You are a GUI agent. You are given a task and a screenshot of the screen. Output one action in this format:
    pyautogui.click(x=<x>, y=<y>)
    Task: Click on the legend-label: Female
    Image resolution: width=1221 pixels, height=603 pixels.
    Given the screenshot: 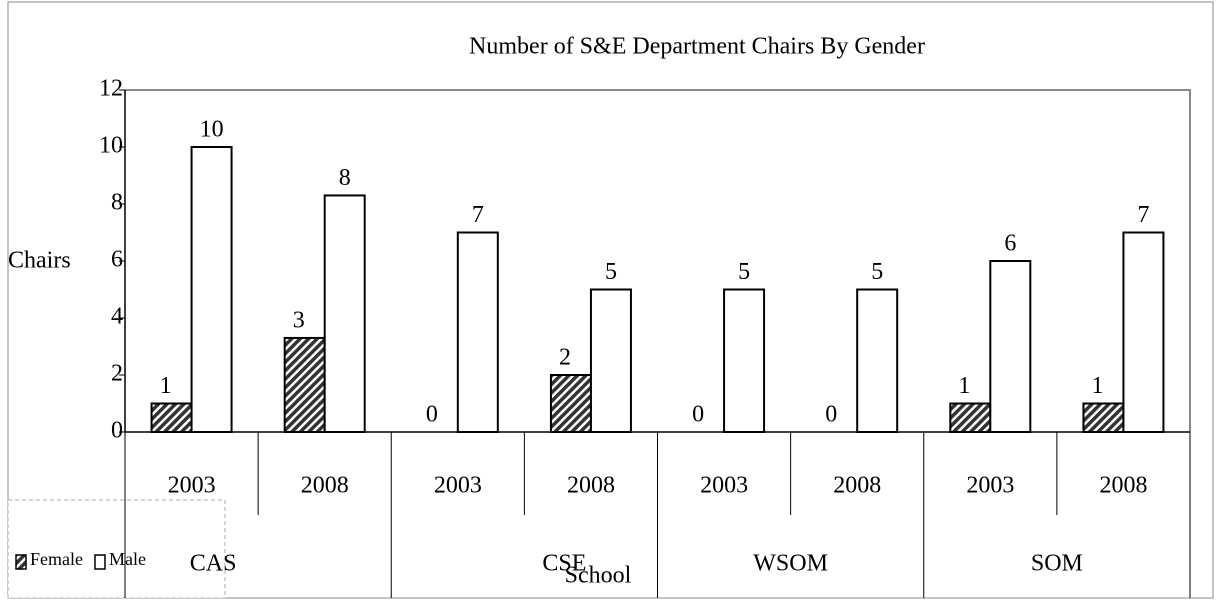 What is the action you would take?
    pyautogui.click(x=56, y=559)
    